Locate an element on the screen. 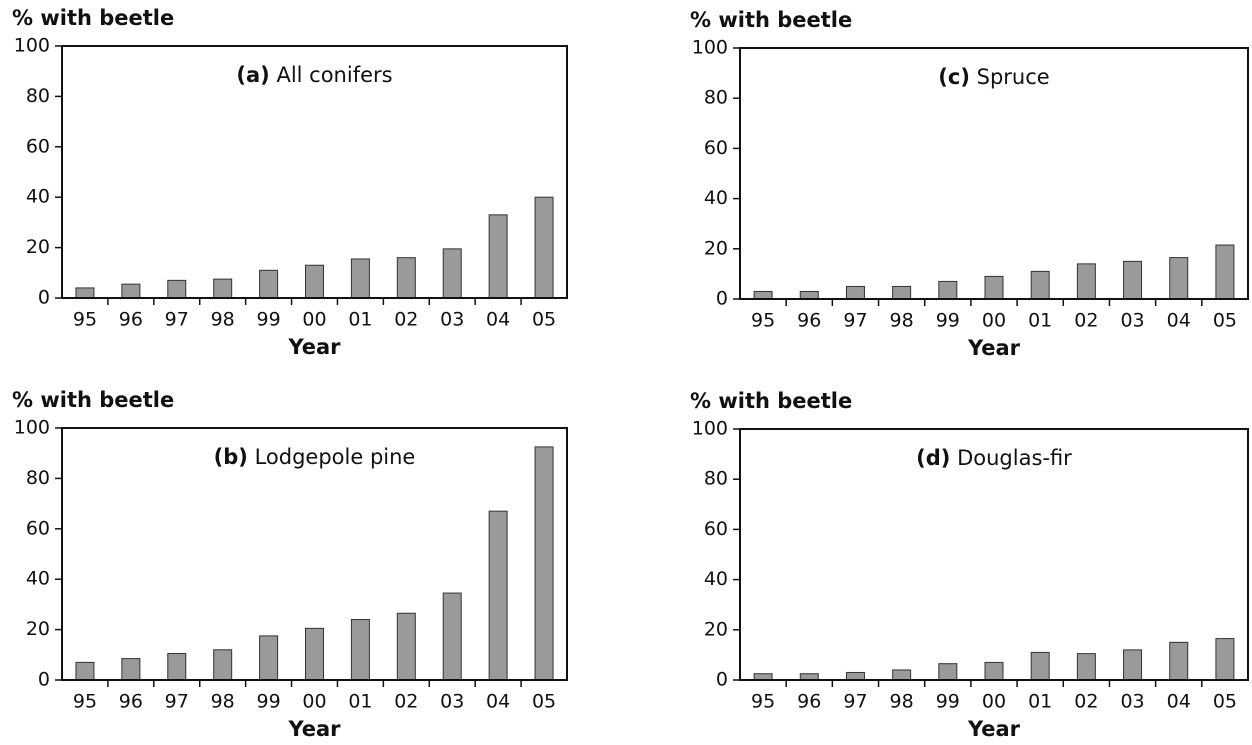 This screenshot has width=1252, height=745. panel-name: All conifers is located at coordinates (334, 75).